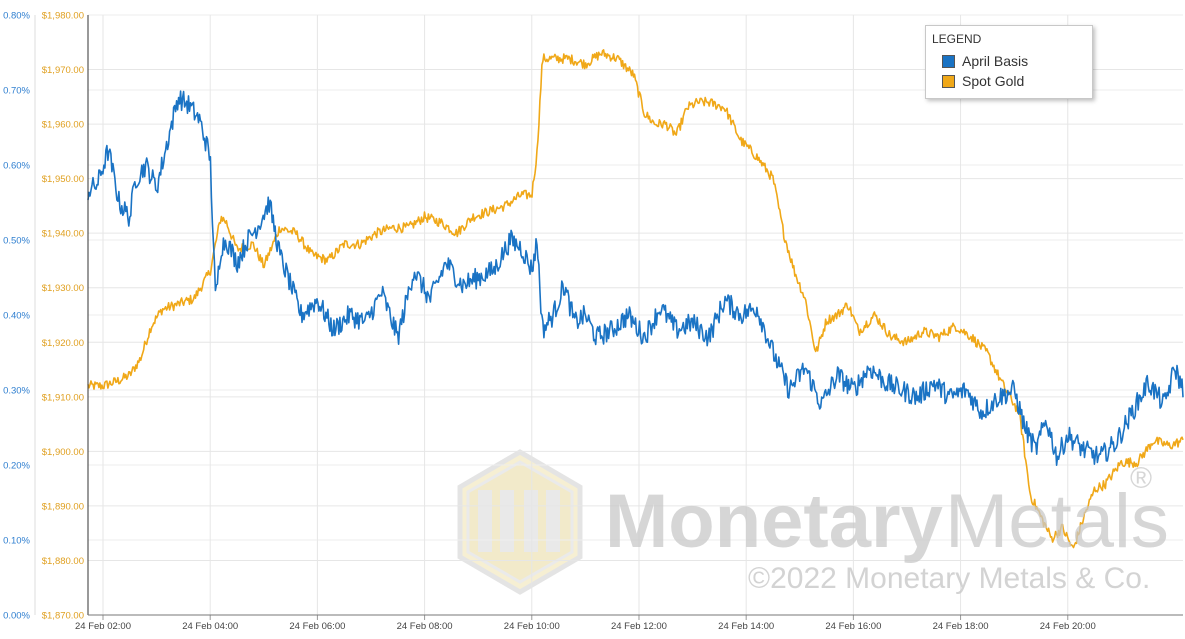  I want to click on y-left-tick-label: 0.10%, so click(16, 541).